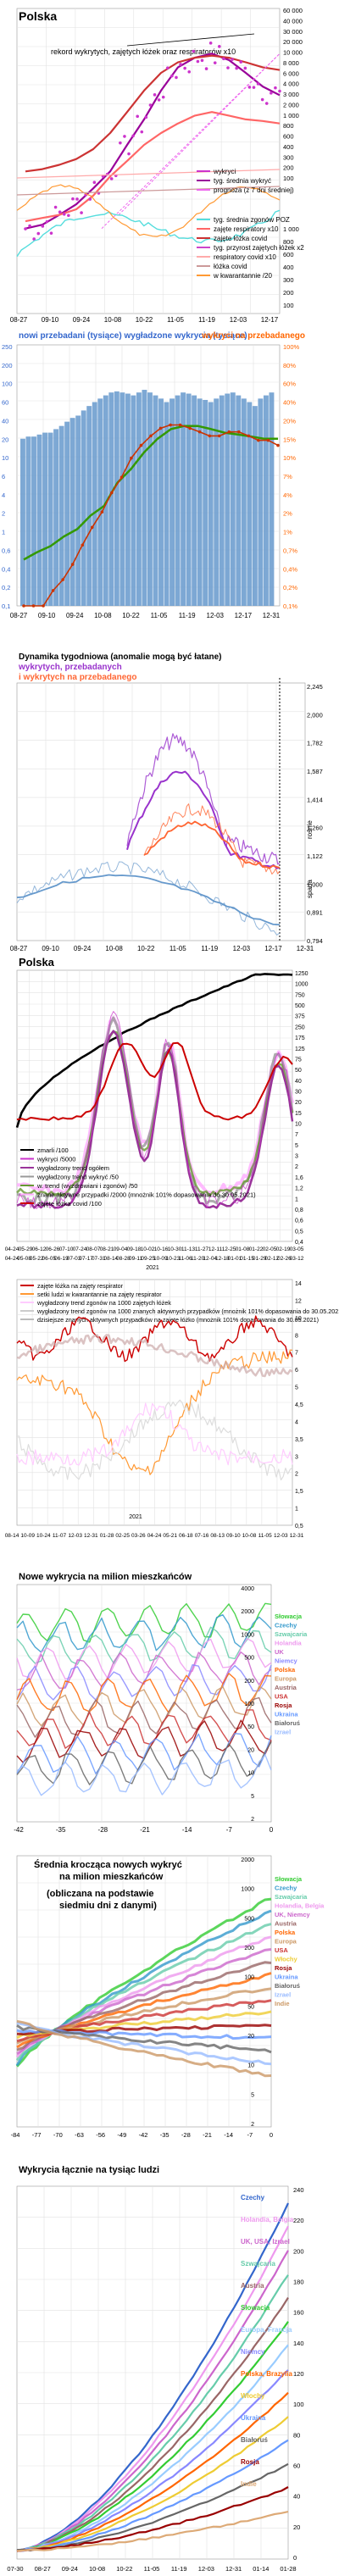 This screenshot has width=339, height=2576. Describe the element at coordinates (300, 1049) in the screenshot. I see `y-tick-label: 125` at that location.